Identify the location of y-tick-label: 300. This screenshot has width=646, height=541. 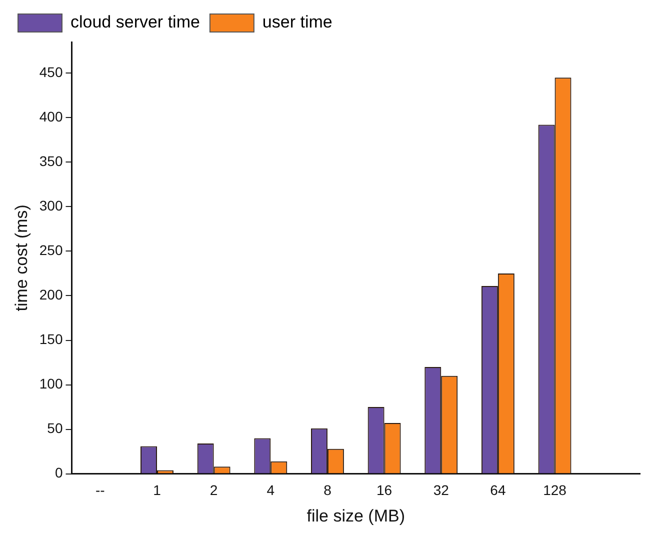
(51, 206).